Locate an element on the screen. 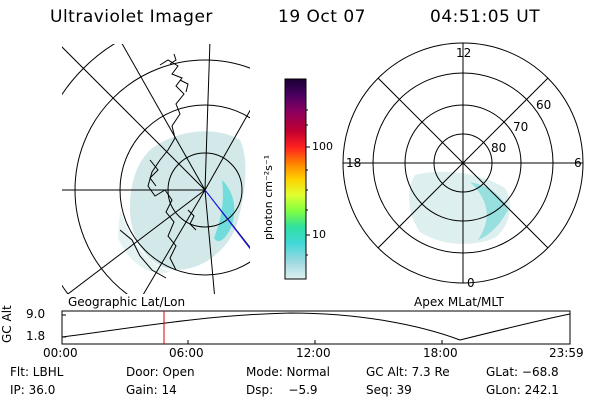 The width and height of the screenshot is (600, 400). mlat-label-60: 60 is located at coordinates (544, 105).